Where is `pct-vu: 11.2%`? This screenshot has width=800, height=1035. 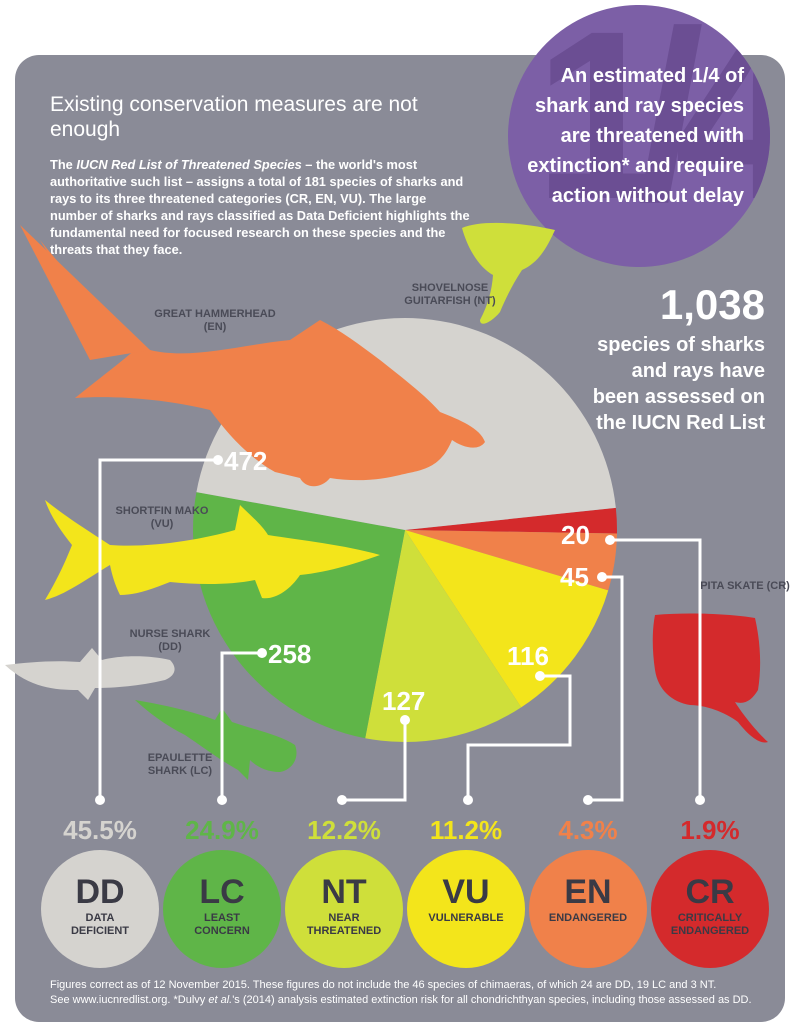
pct-vu: 11.2% is located at coordinates (466, 830).